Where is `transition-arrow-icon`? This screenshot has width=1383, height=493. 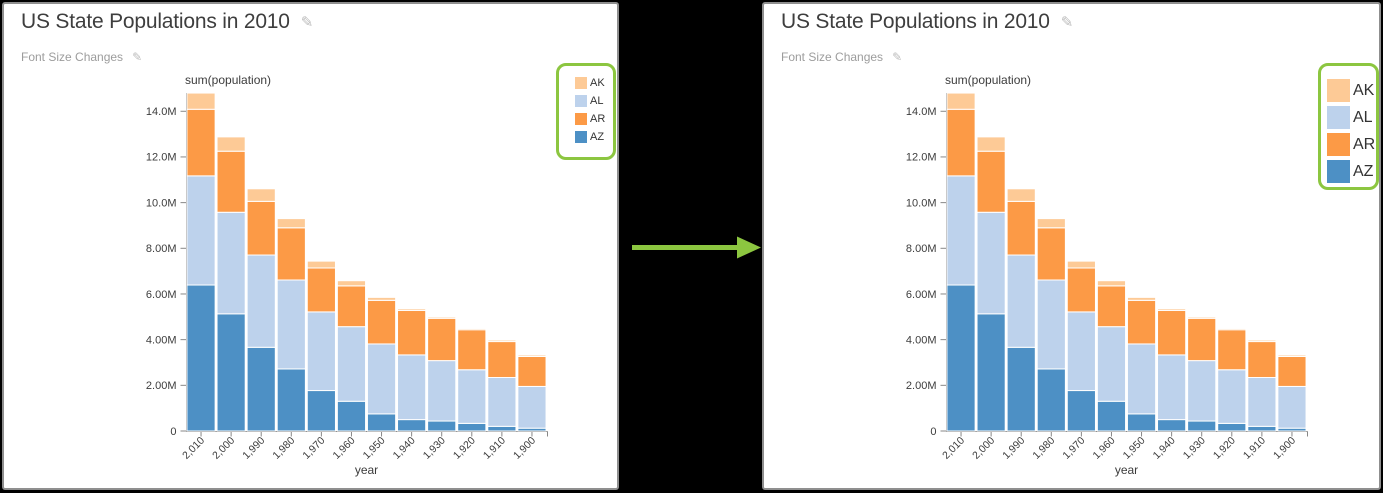
transition-arrow-icon is located at coordinates (696, 247).